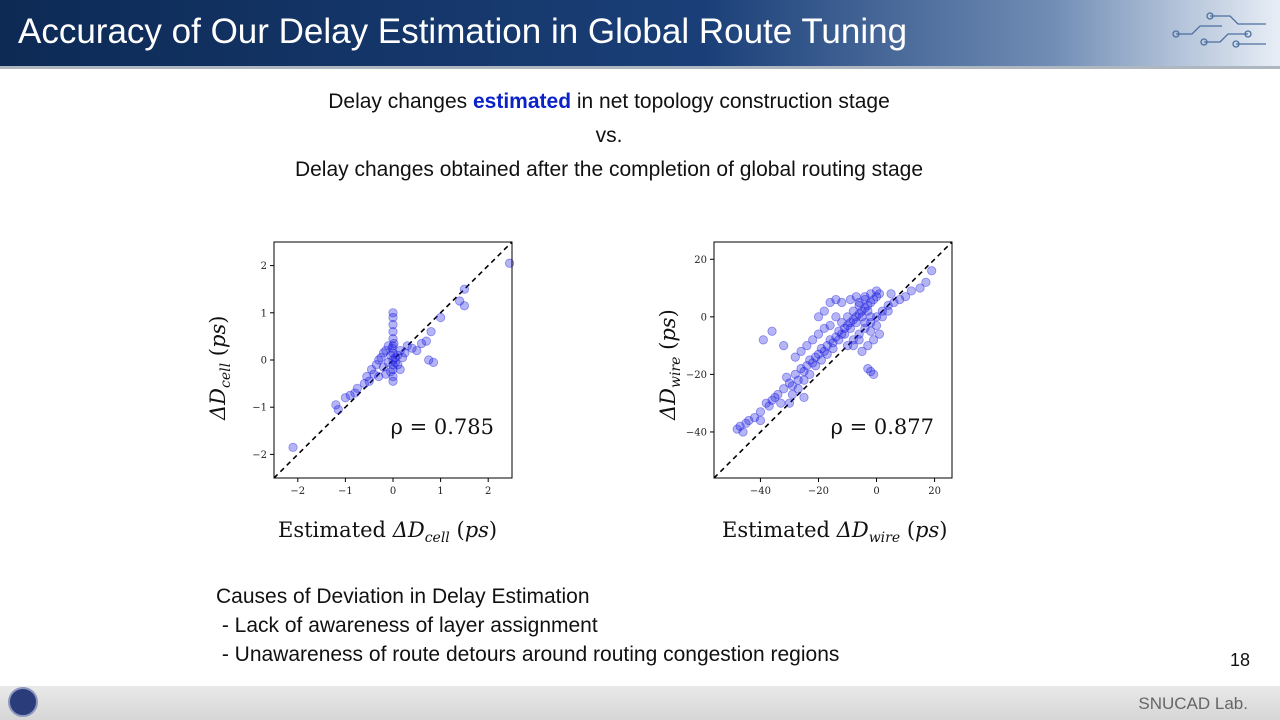 The image size is (1280, 720). What do you see at coordinates (779, 530) in the screenshot?
I see `xlabel-prefix: Estimated` at bounding box center [779, 530].